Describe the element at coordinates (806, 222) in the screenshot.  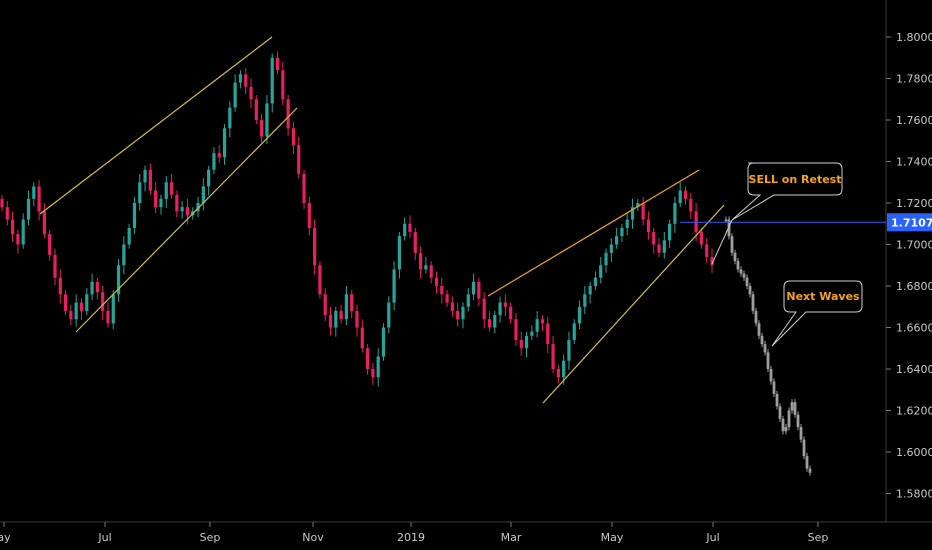
I see `current-price-marker: 1.71071` at that location.